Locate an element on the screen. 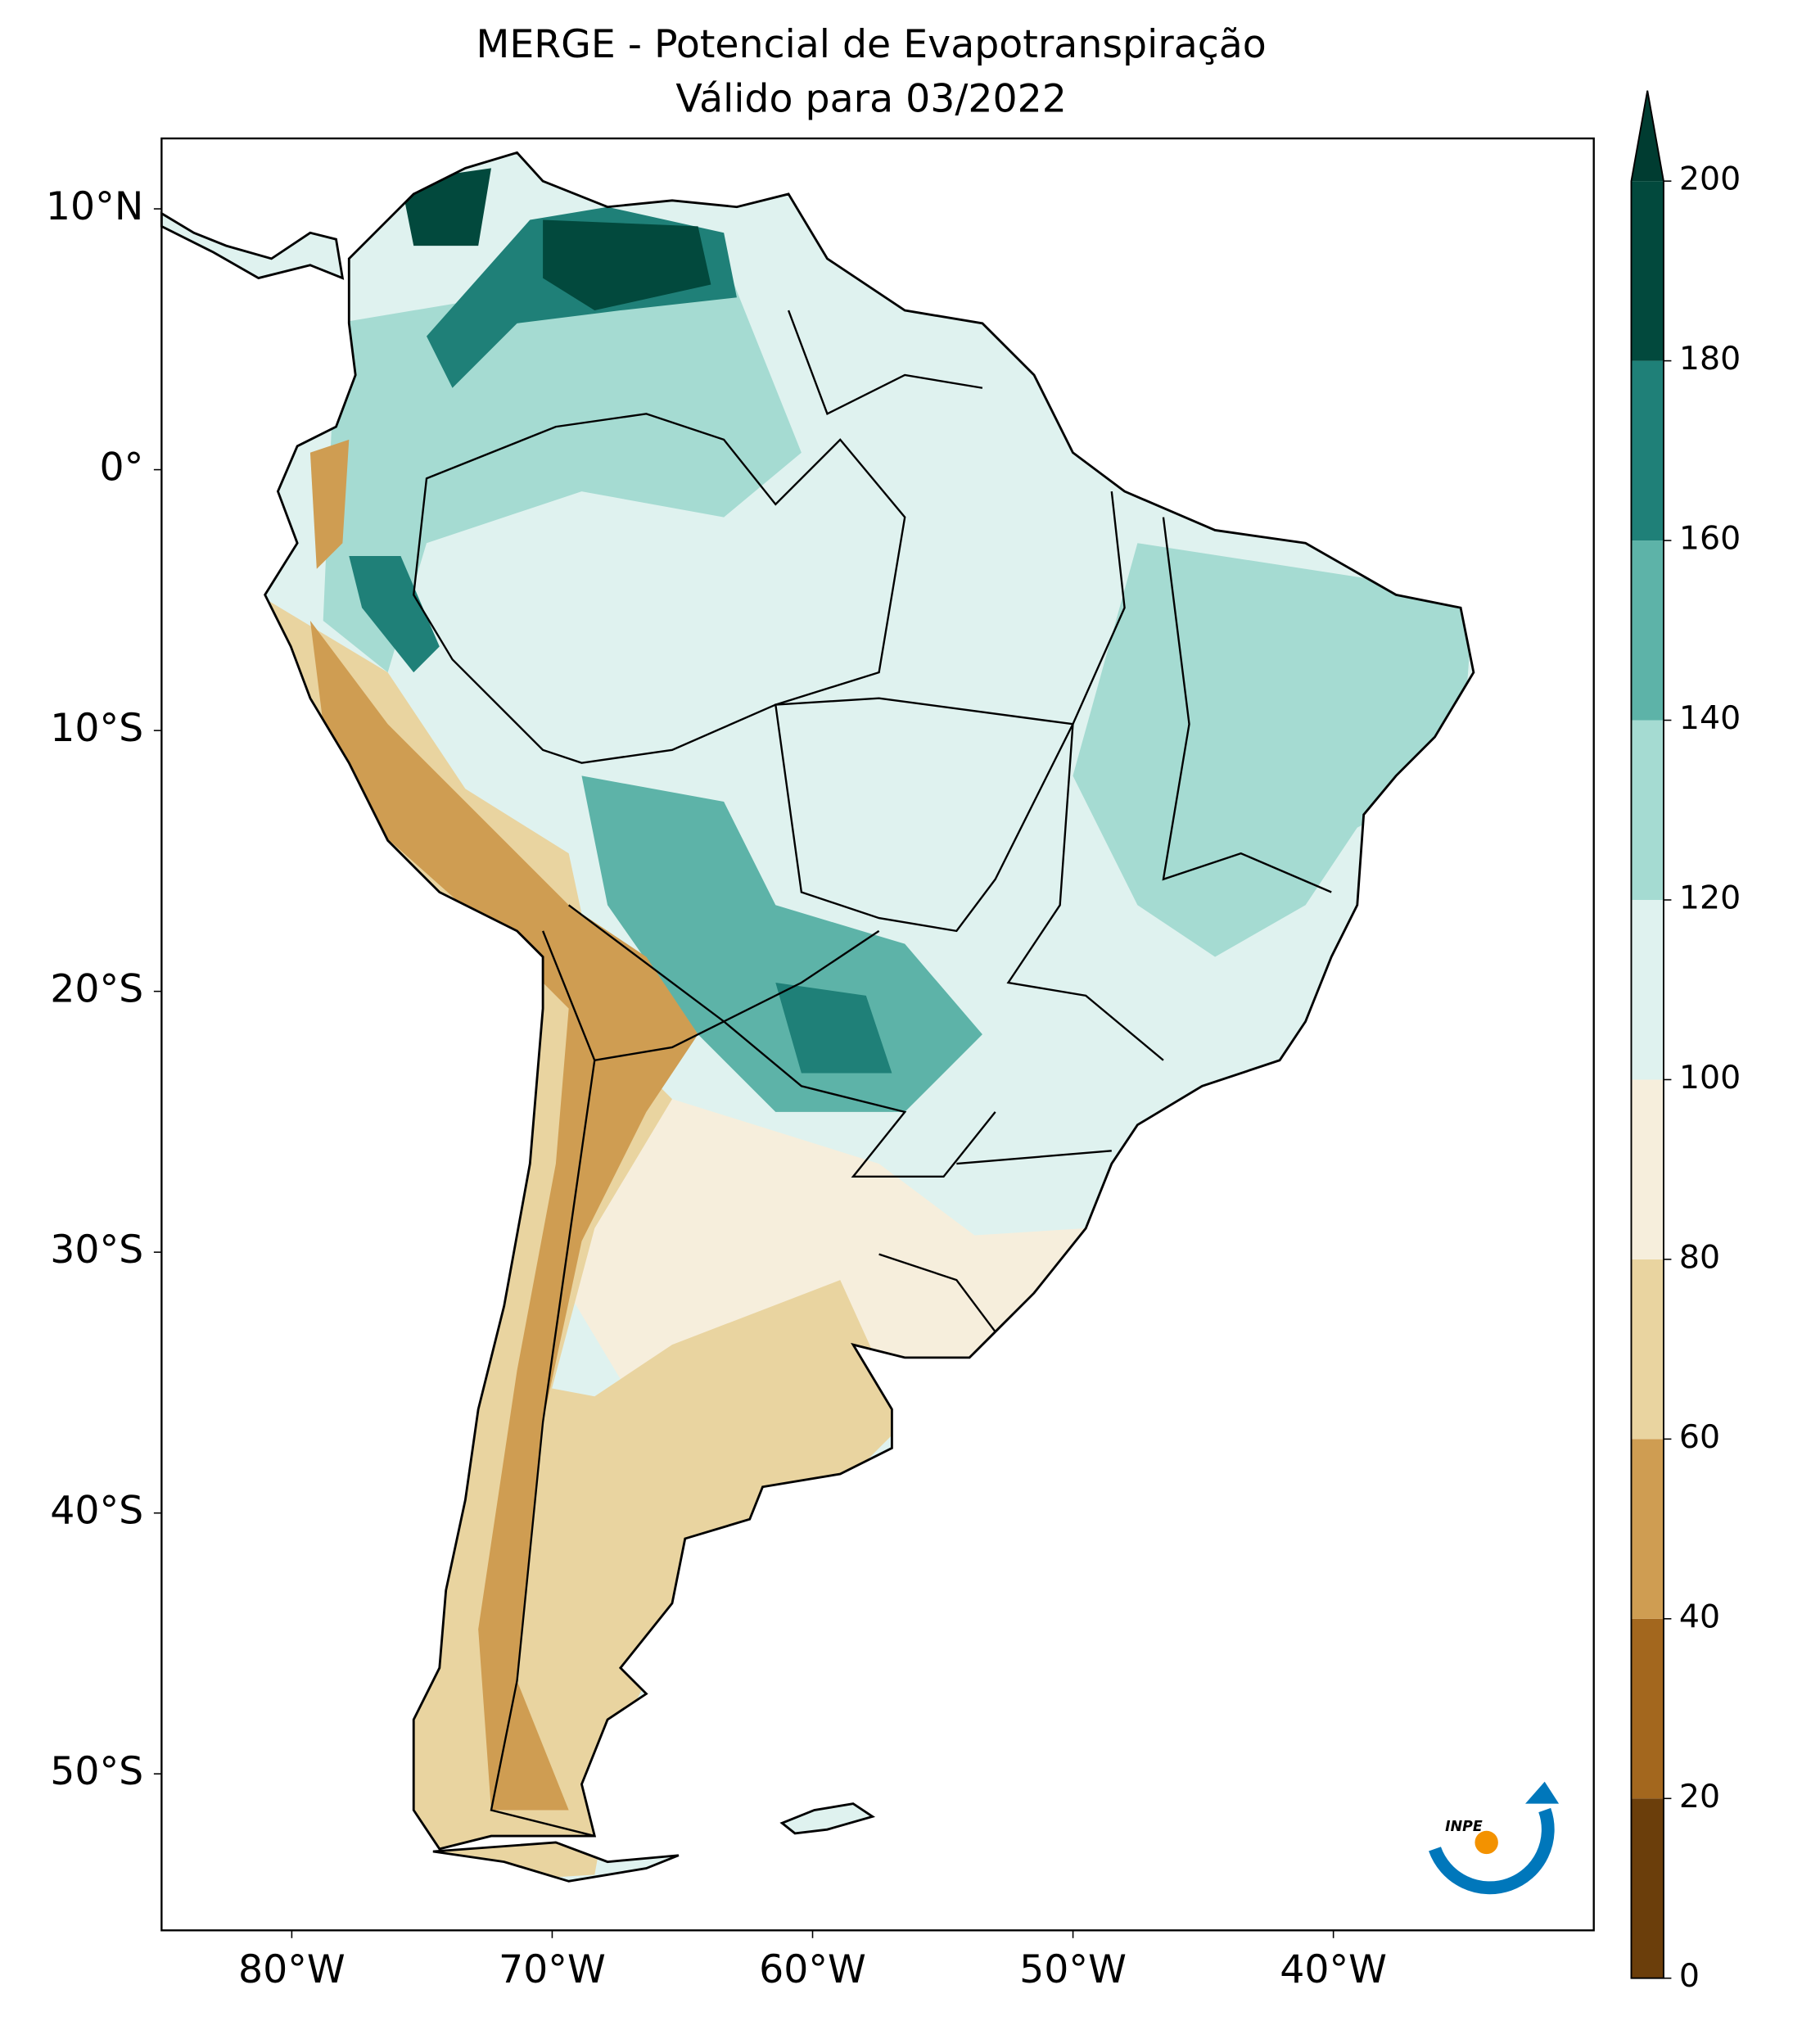  logo-arc is located at coordinates (1492, 1851).